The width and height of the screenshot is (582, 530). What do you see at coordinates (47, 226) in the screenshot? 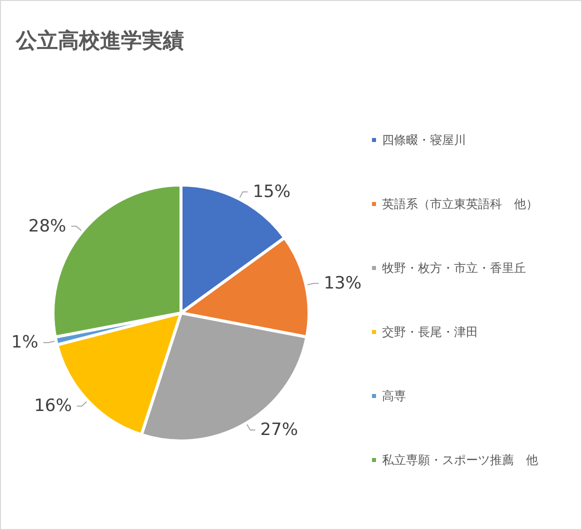
I see `data-label: 28%` at bounding box center [47, 226].